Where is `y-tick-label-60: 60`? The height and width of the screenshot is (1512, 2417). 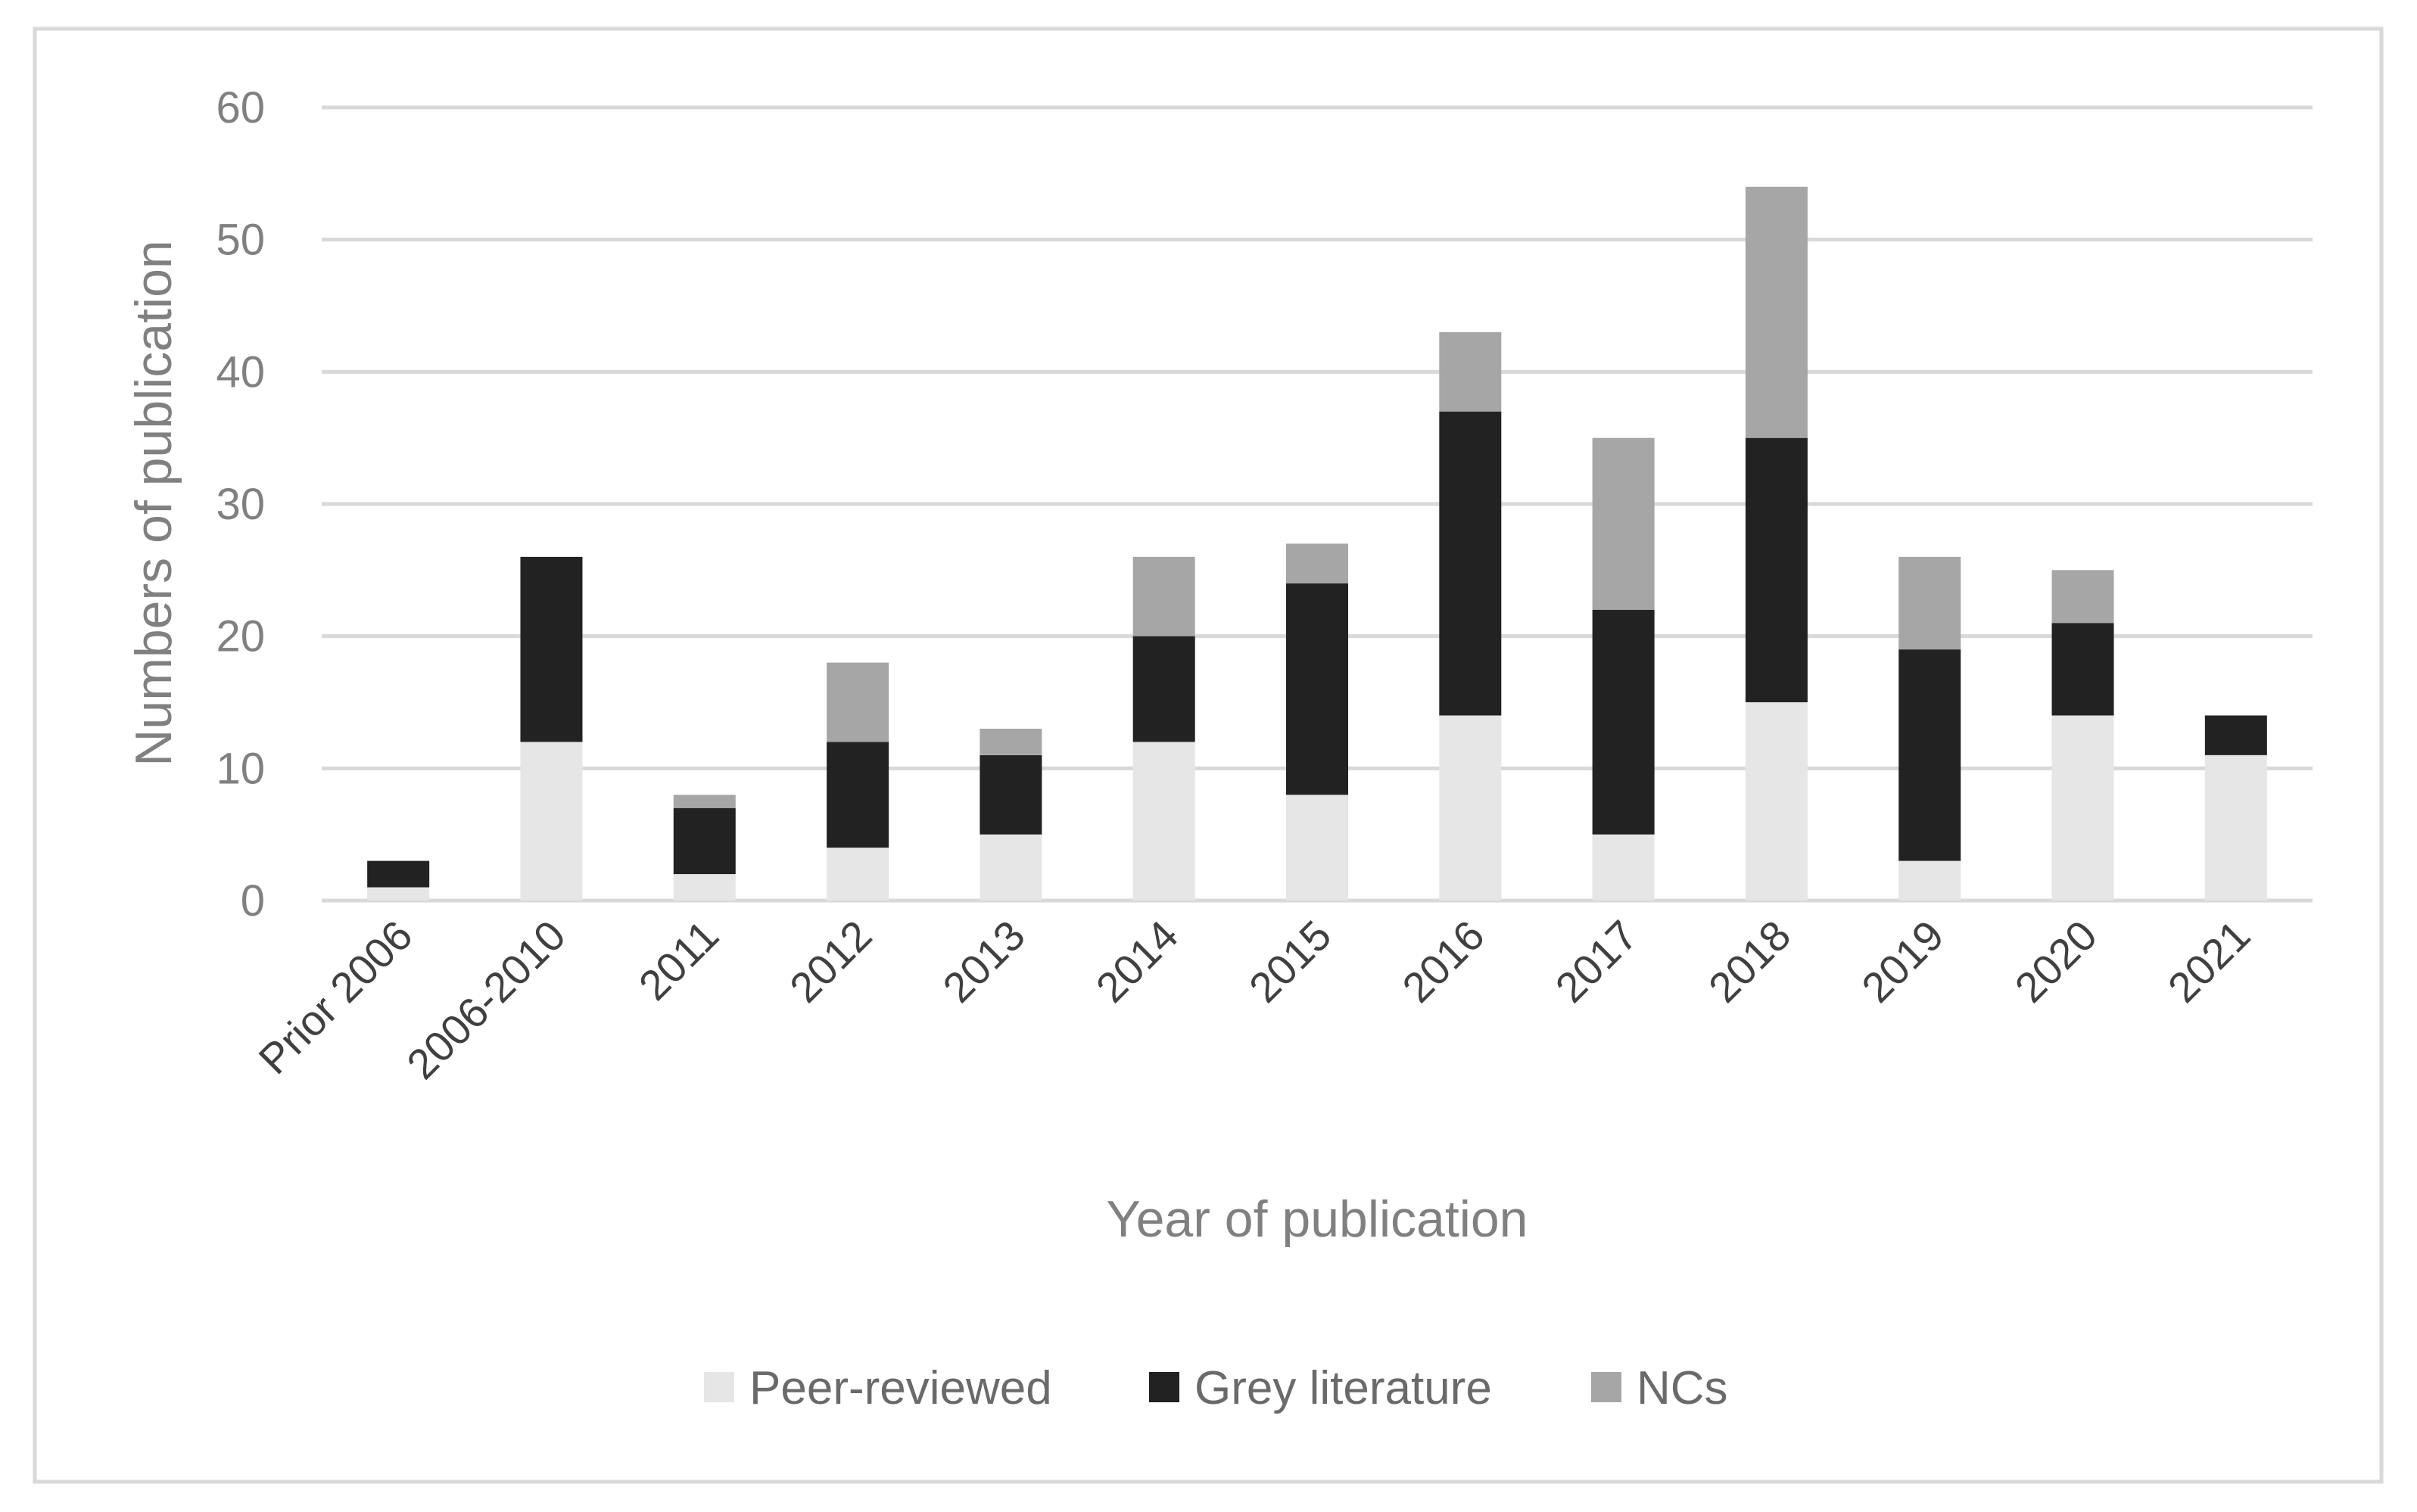
y-tick-label-60: 60 is located at coordinates (240, 107).